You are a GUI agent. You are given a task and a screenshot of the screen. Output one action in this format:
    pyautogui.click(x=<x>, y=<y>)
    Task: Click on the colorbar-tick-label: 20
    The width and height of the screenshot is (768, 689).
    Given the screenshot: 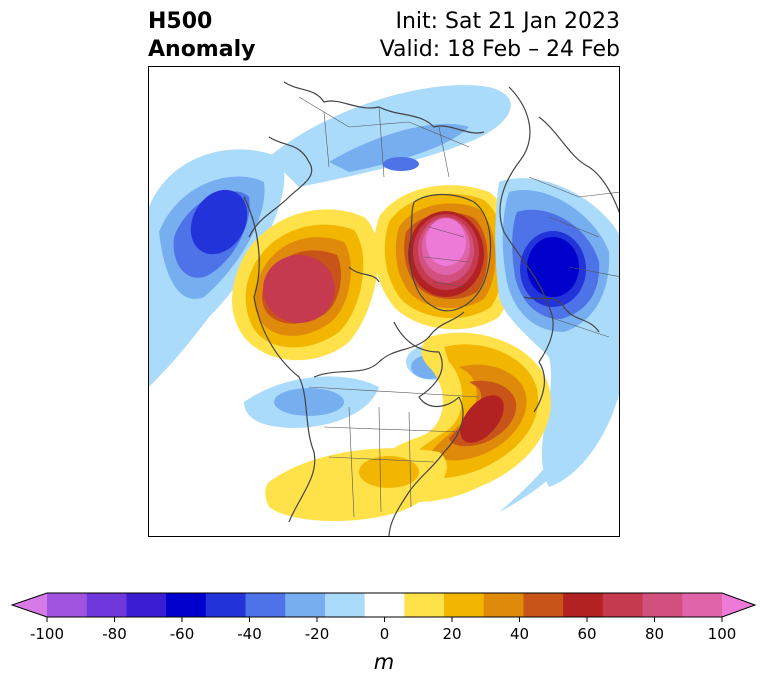 What is the action you would take?
    pyautogui.click(x=451, y=634)
    